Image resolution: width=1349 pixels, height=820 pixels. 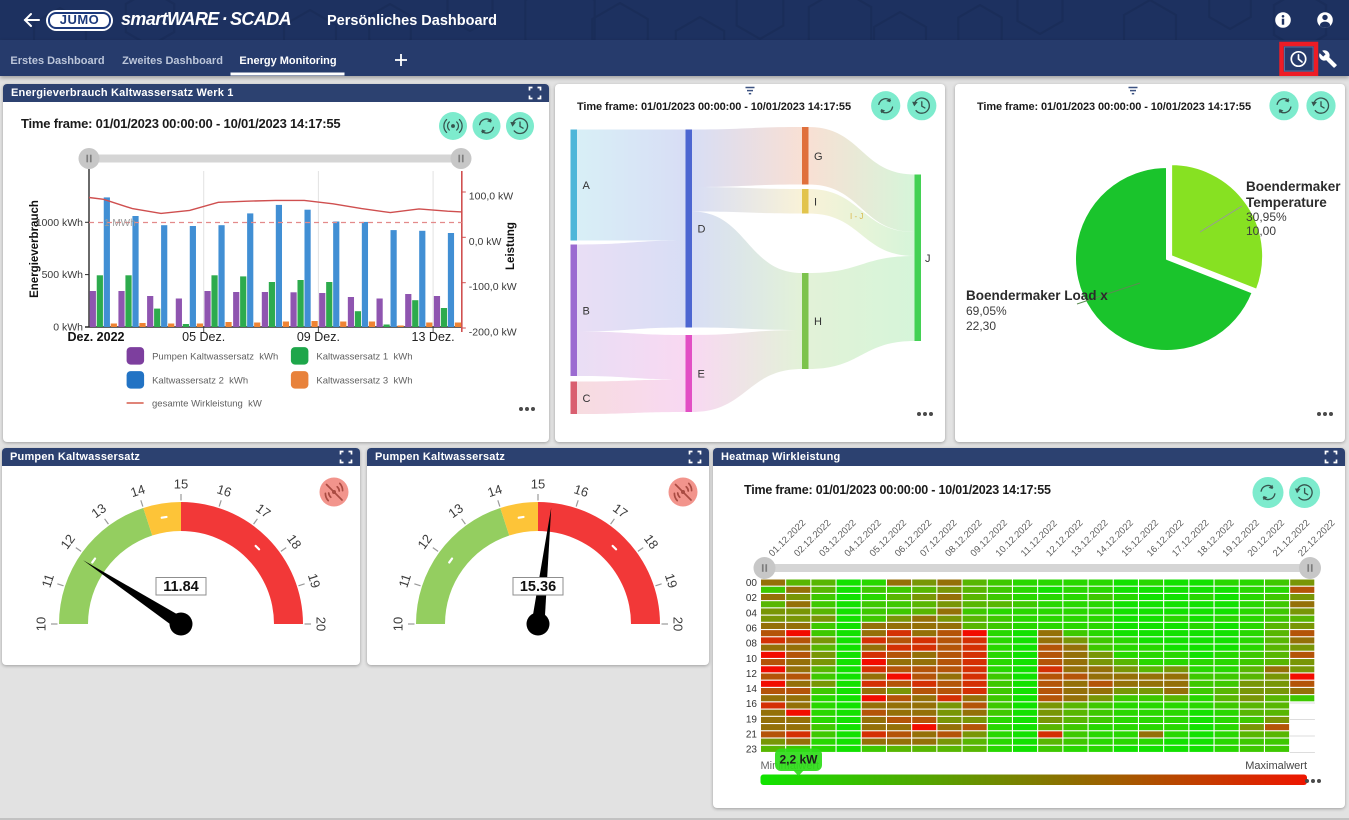 I want to click on svg-text: G, so click(x=818, y=157).